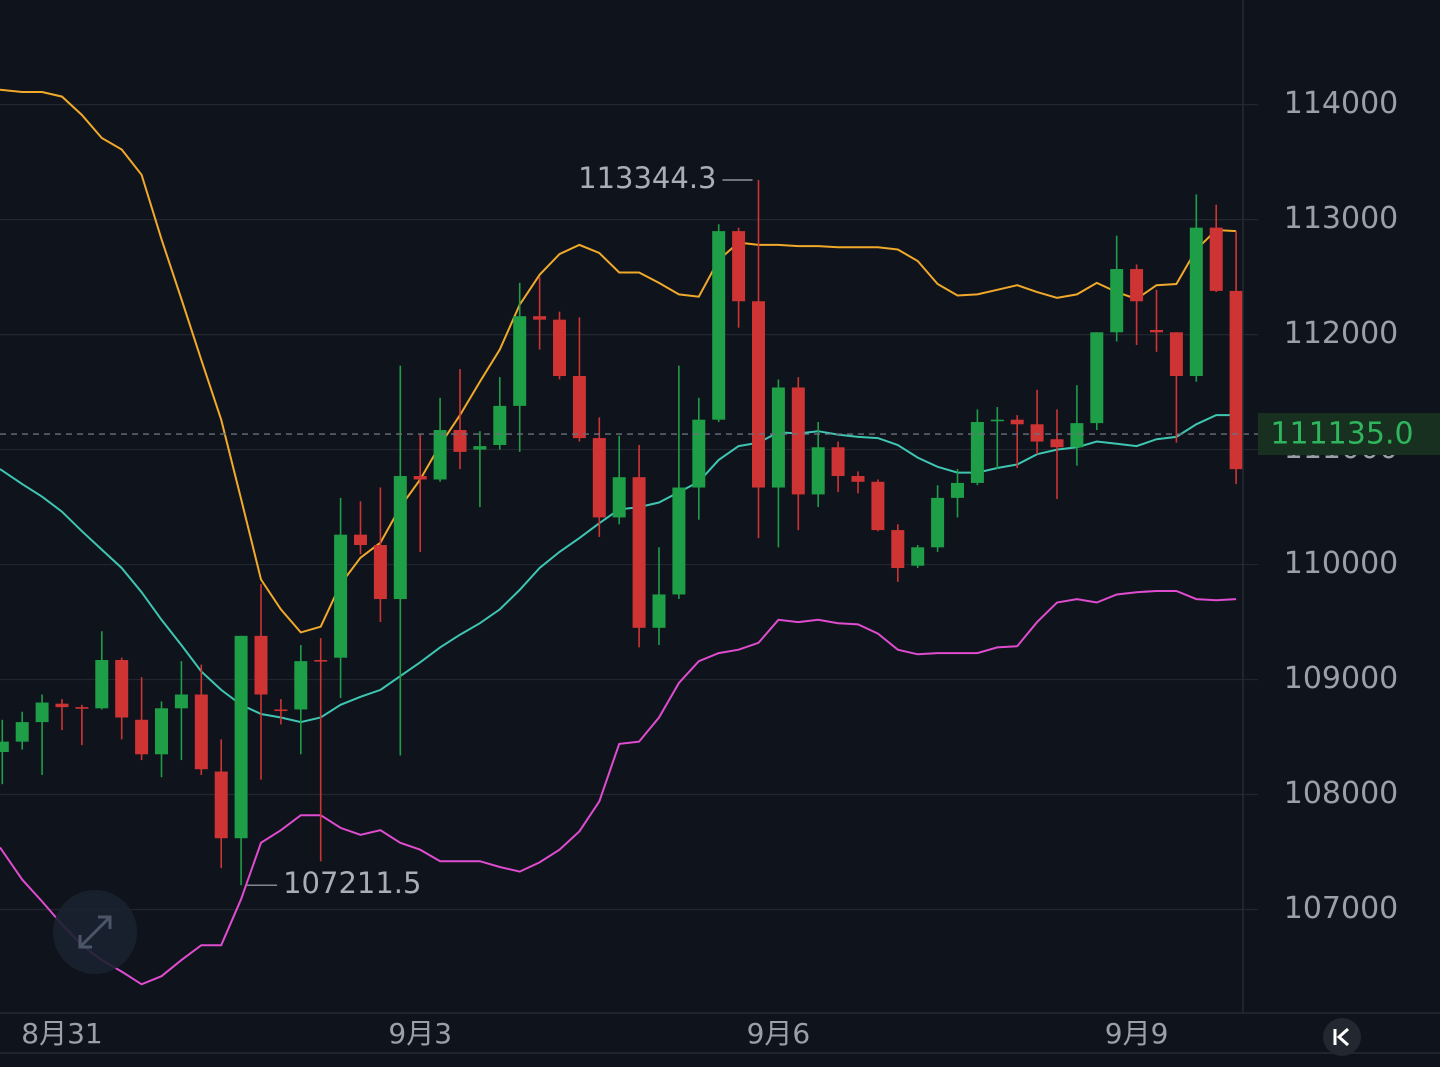 The height and width of the screenshot is (1067, 1440). What do you see at coordinates (1341, 793) in the screenshot?
I see `y-tick-label: 108000` at bounding box center [1341, 793].